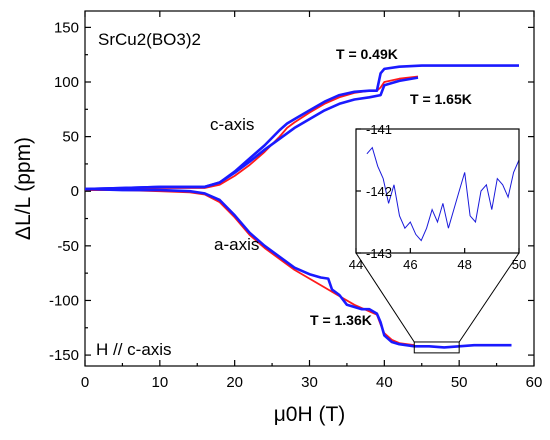 The height and width of the screenshot is (440, 550). Describe the element at coordinates (534, 382) in the screenshot. I see `x-tick-label: 60` at that location.